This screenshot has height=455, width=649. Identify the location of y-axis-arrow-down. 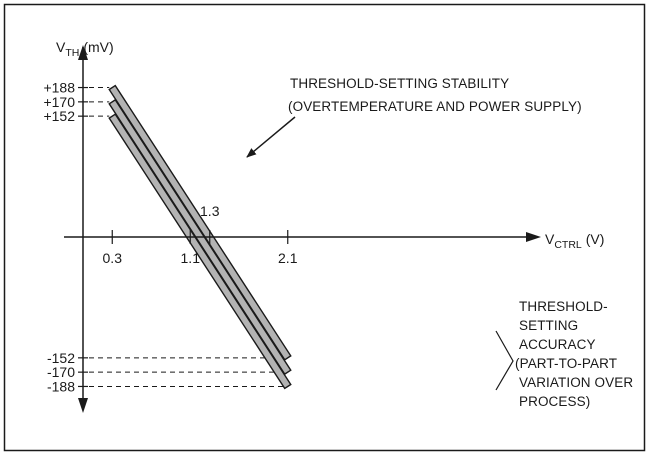
(83, 405).